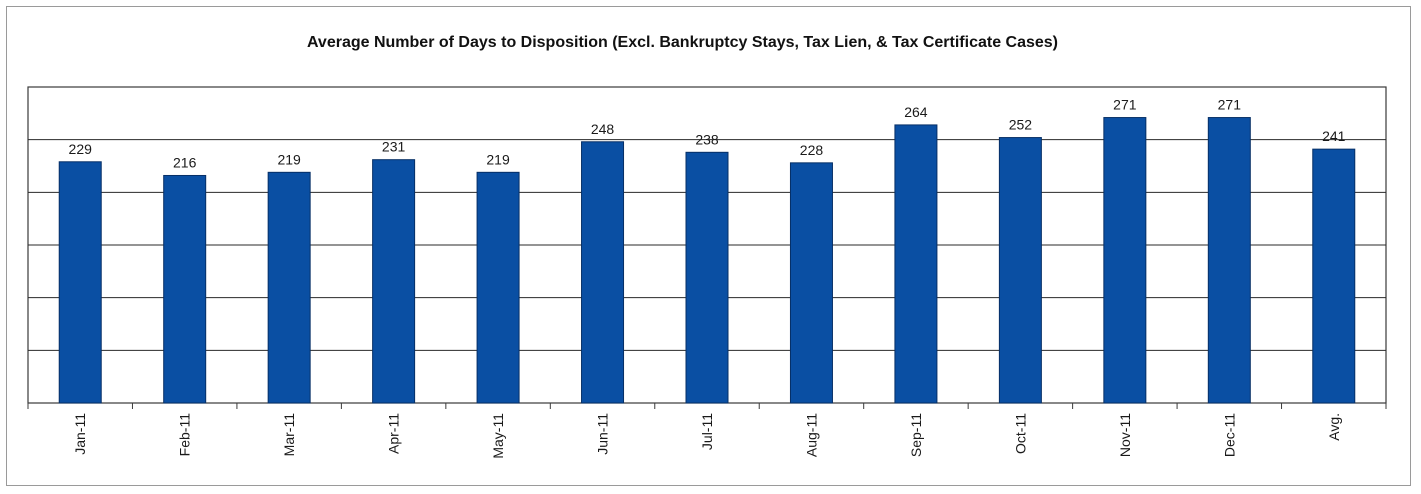 The height and width of the screenshot is (494, 1421). Describe the element at coordinates (81, 149) in the screenshot. I see `data-label: 229` at that location.